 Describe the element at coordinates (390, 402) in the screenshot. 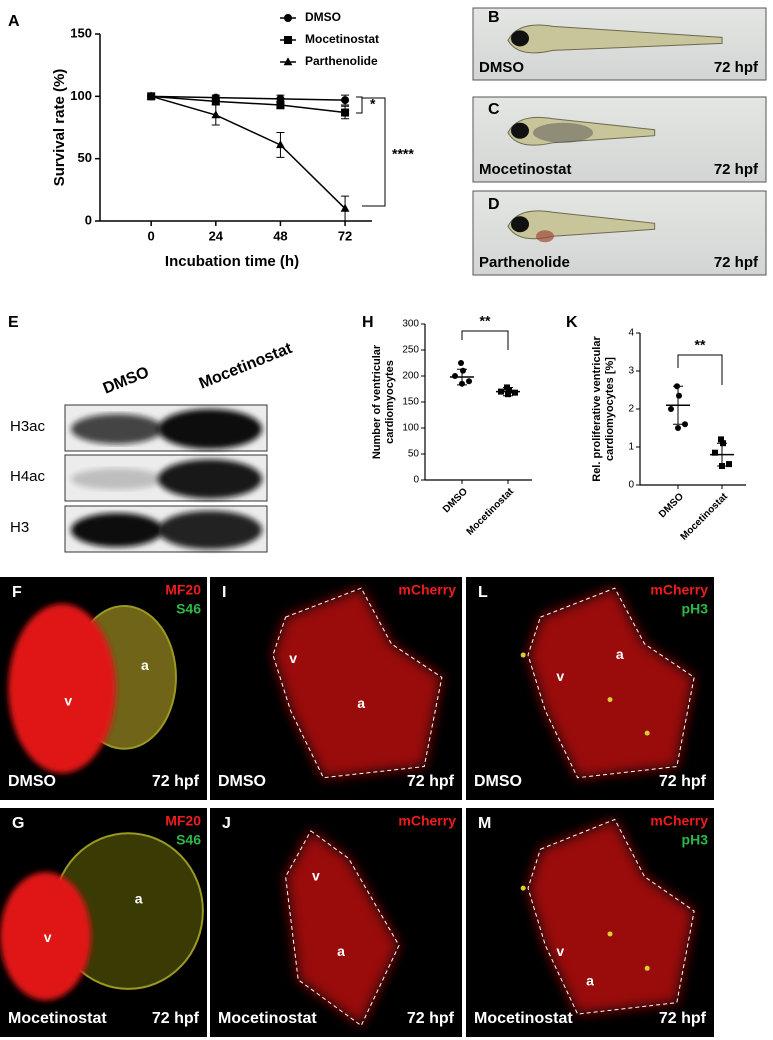

I see `y-axis-label: cardiomyocytes` at that location.